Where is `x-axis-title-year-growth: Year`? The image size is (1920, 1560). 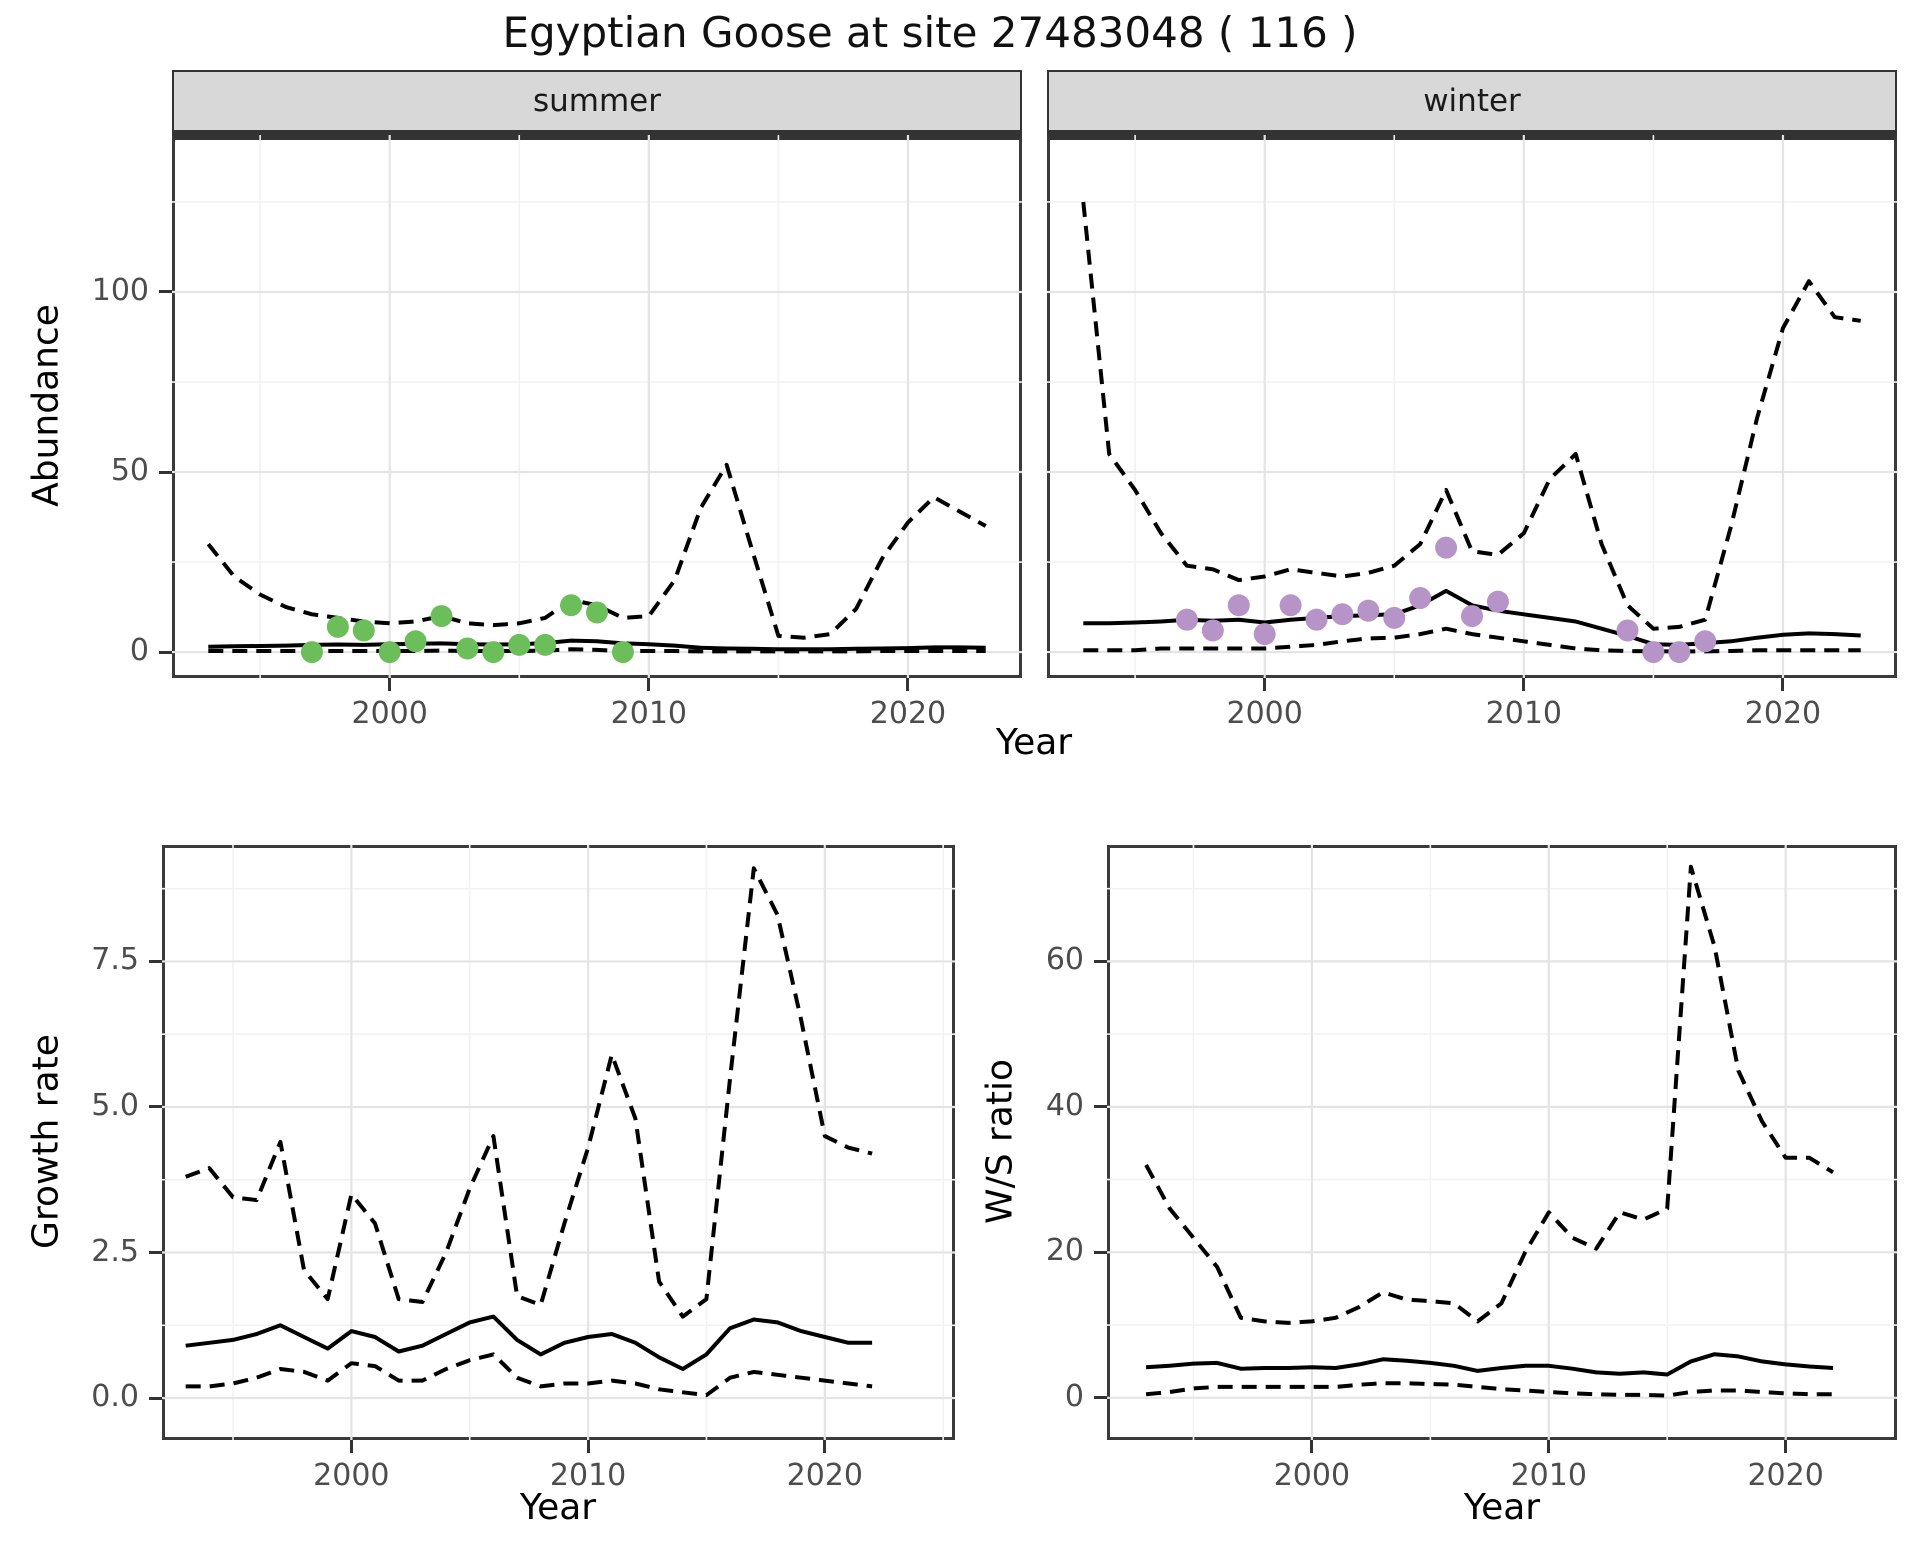 x-axis-title-year-growth: Year is located at coordinates (558, 1507).